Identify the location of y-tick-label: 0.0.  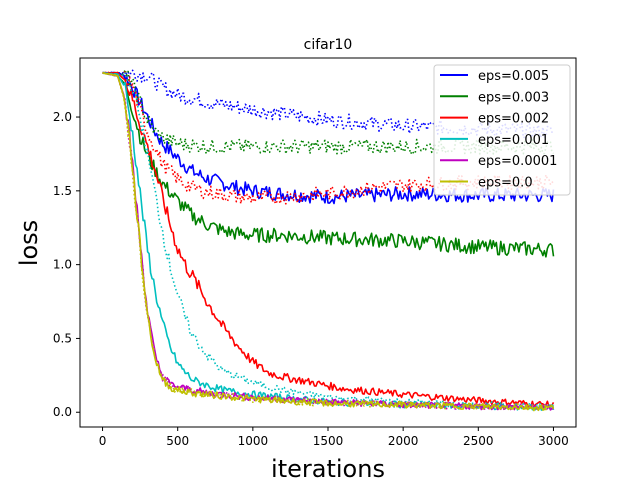
(62, 412).